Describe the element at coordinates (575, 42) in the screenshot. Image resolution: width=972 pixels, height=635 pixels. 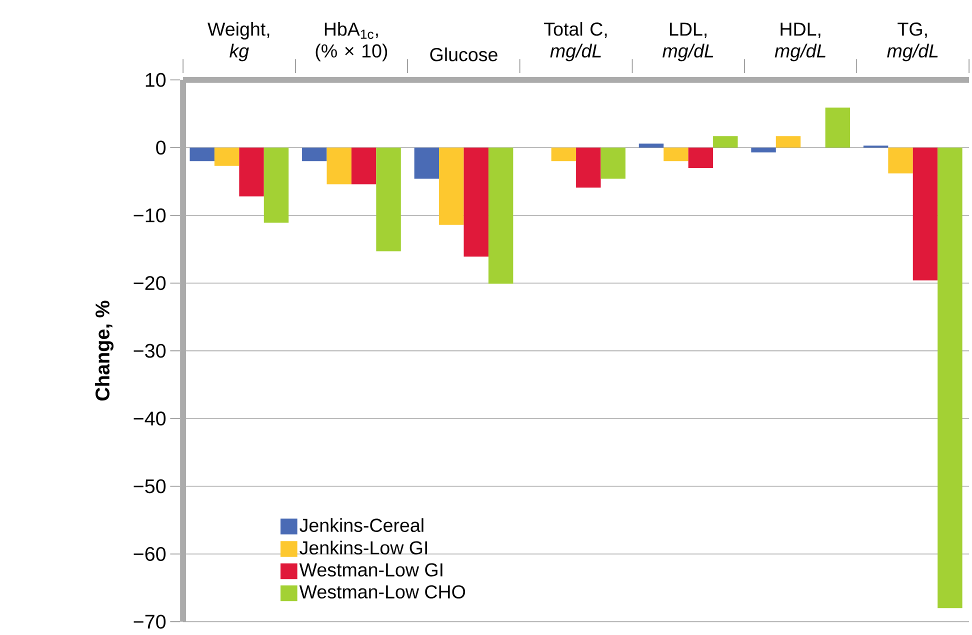
I see `x-tick-label: Total C, mg/dL` at that location.